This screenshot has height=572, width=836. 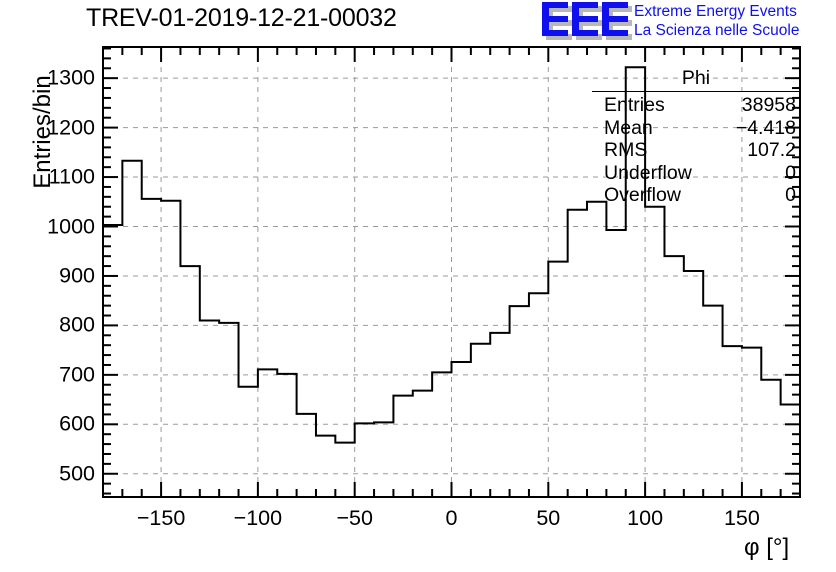 What do you see at coordinates (634, 105) in the screenshot?
I see `stats-label: Entries` at bounding box center [634, 105].